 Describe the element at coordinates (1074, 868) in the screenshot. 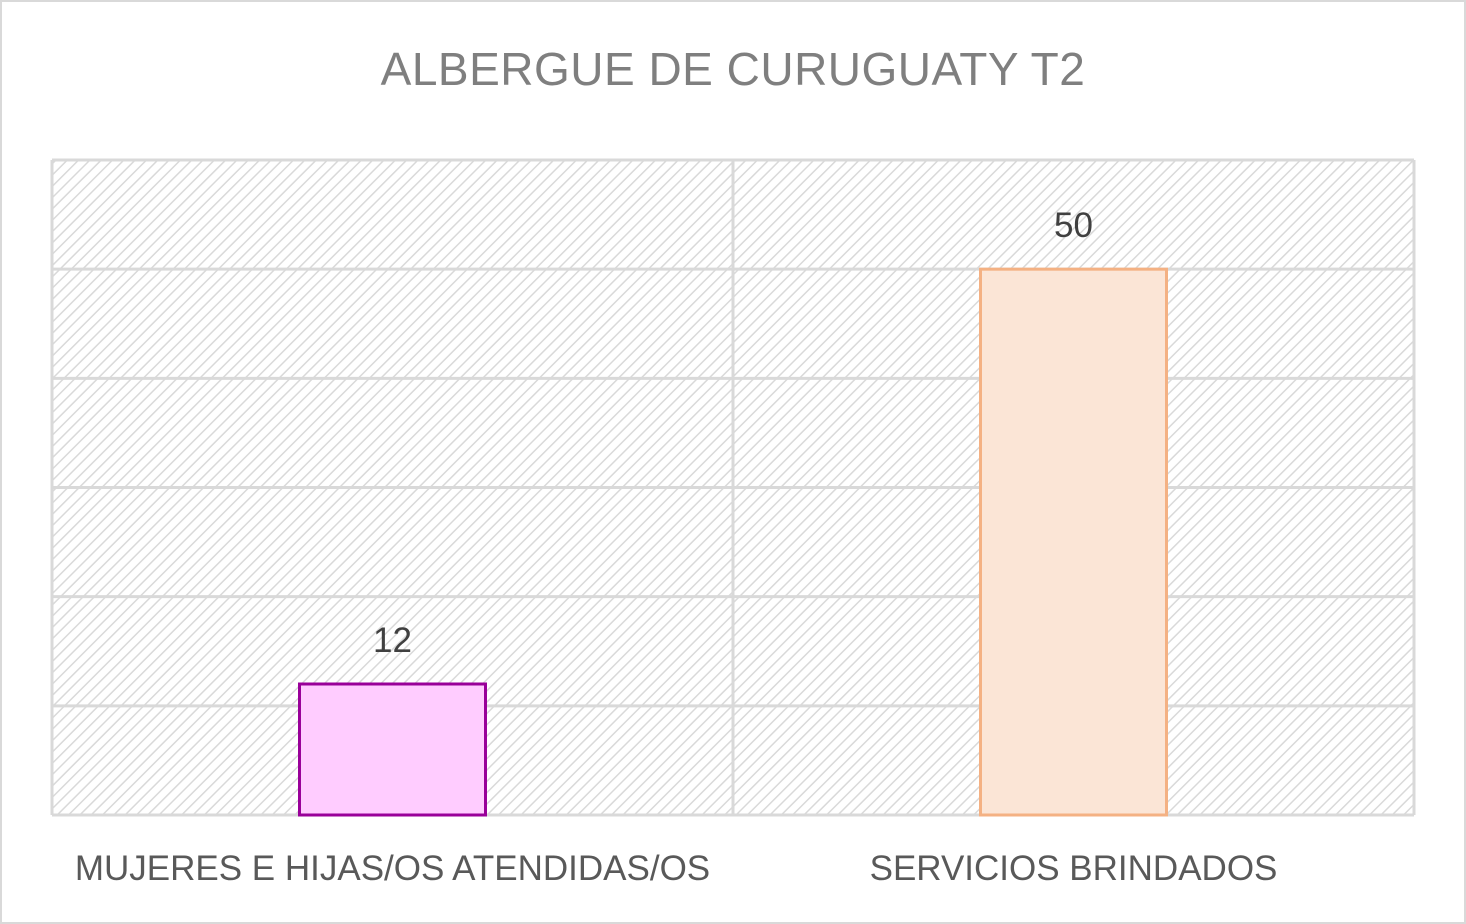

I see `category-label-2: SERVICIOS BRINDADOS` at that location.